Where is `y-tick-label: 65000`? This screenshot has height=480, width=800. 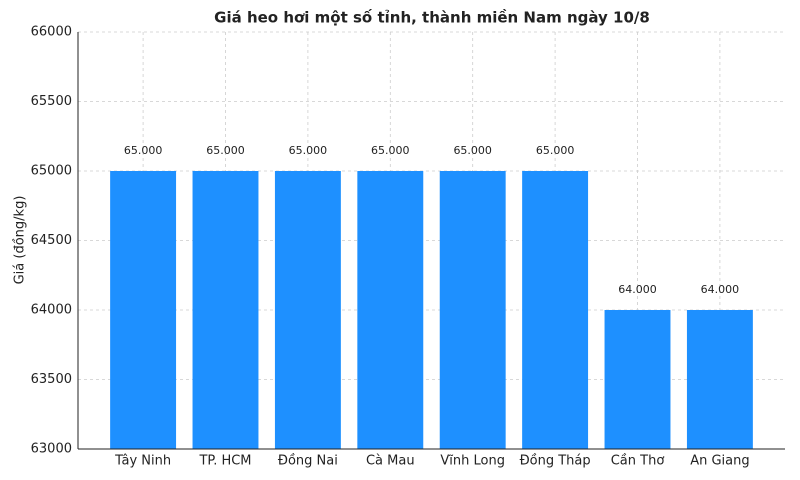 y-tick-label: 65000 is located at coordinates (51, 171).